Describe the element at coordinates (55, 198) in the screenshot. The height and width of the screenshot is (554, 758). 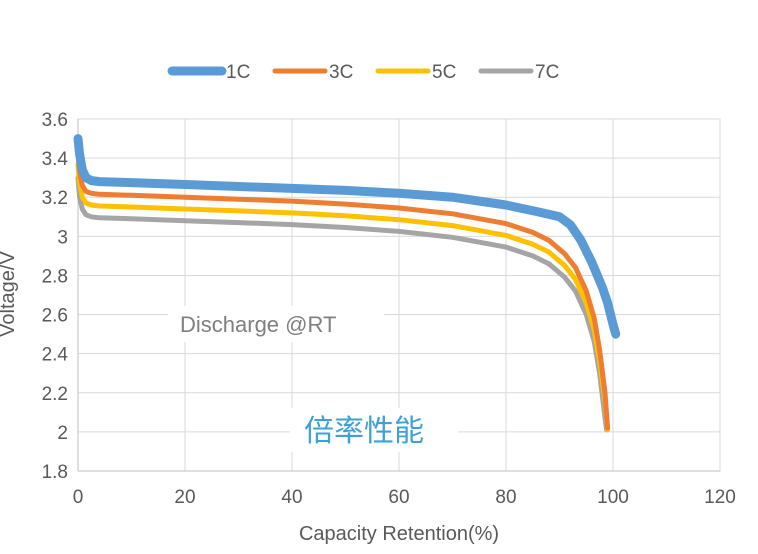
I see `y-tick-label: 3.2` at that location.